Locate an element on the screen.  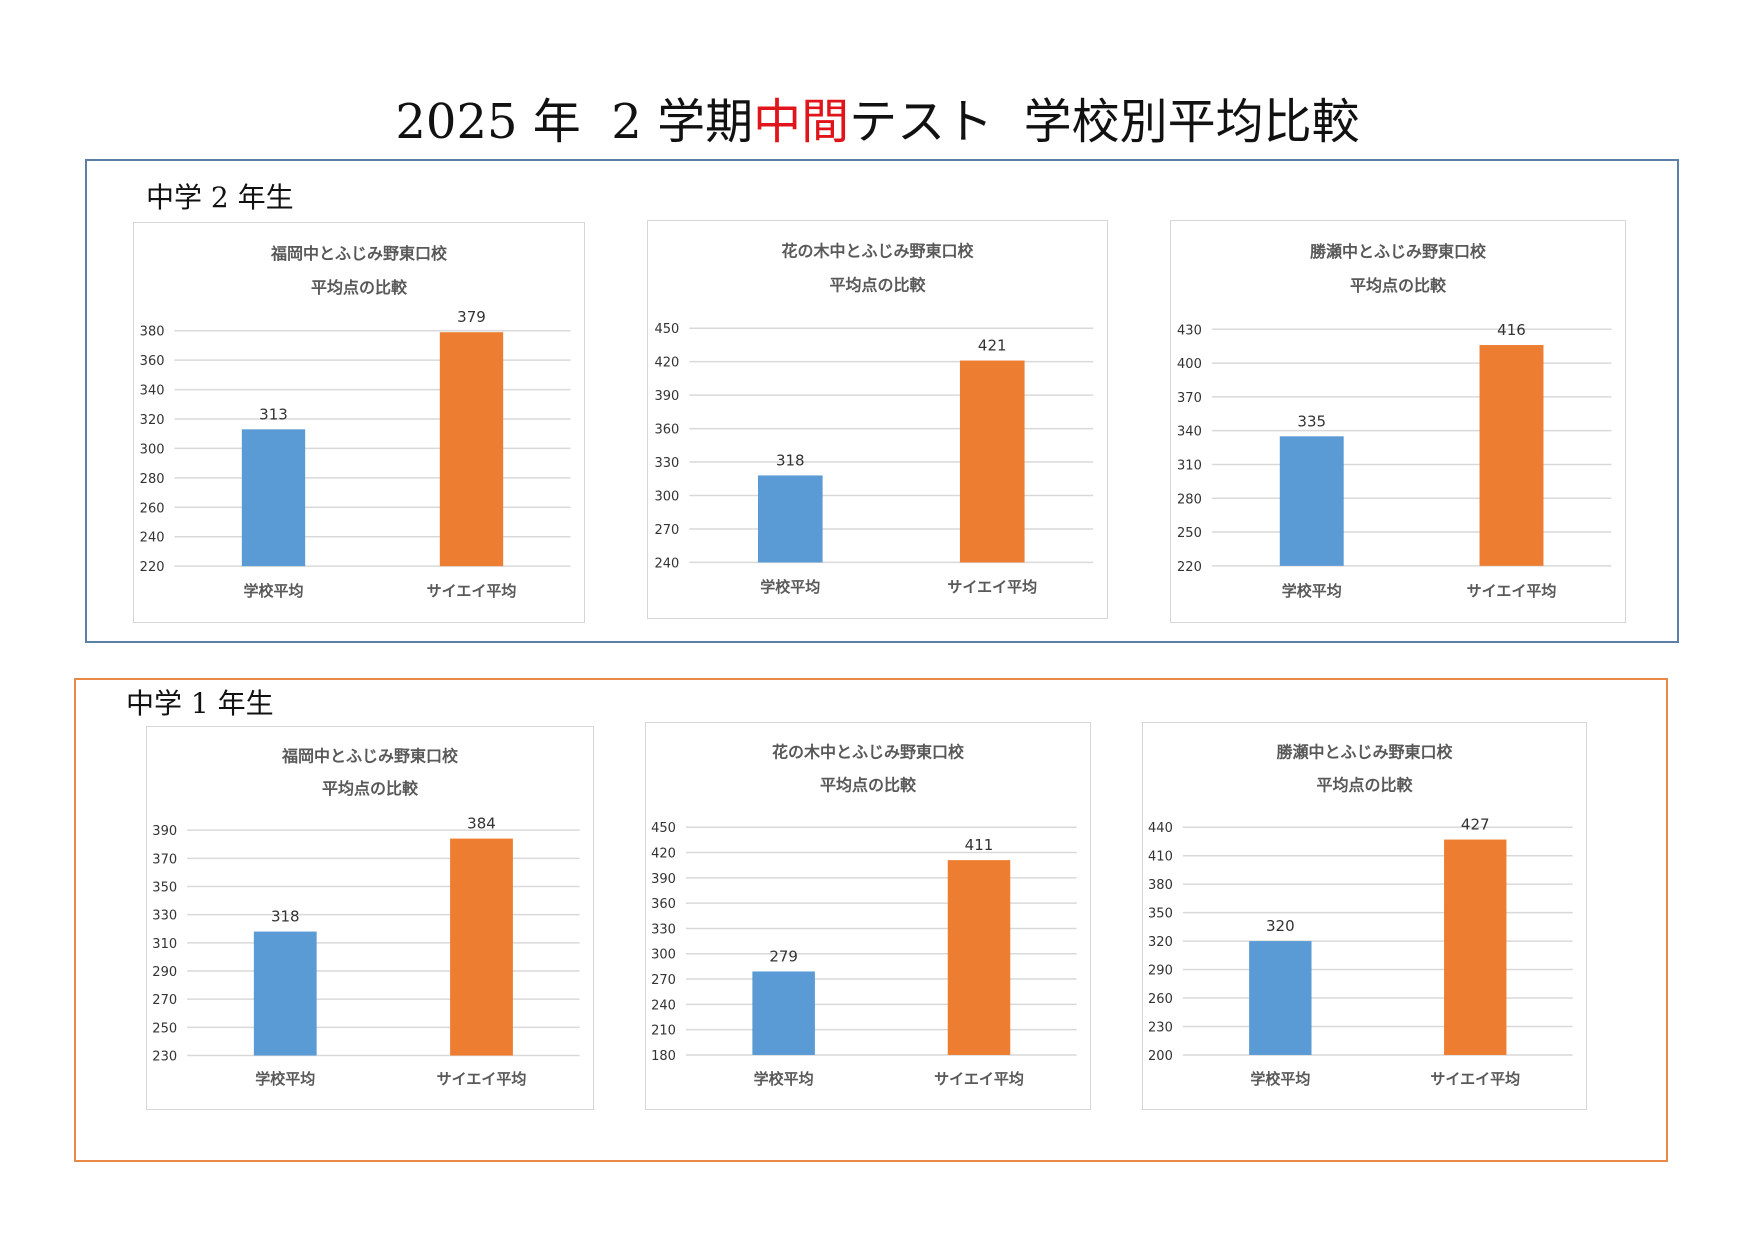
data-label: 320 is located at coordinates (1280, 926).